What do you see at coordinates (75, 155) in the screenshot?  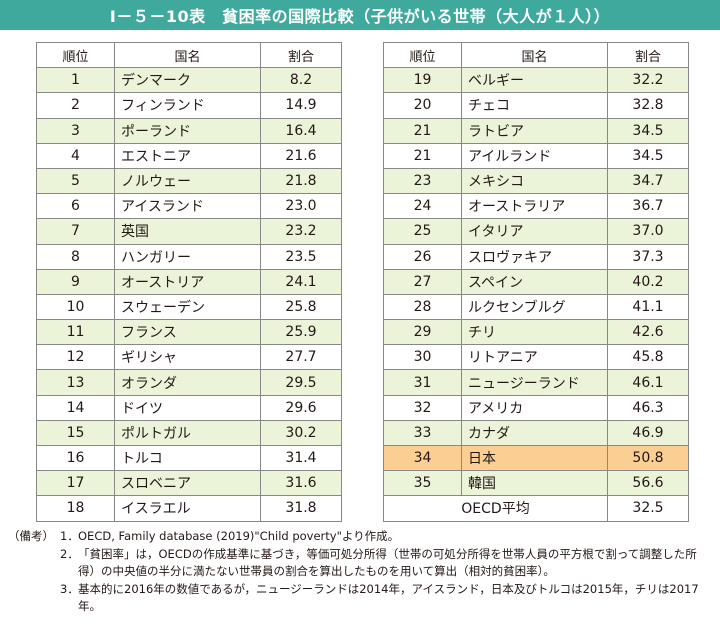 I see `rank-cell: 4` at bounding box center [75, 155].